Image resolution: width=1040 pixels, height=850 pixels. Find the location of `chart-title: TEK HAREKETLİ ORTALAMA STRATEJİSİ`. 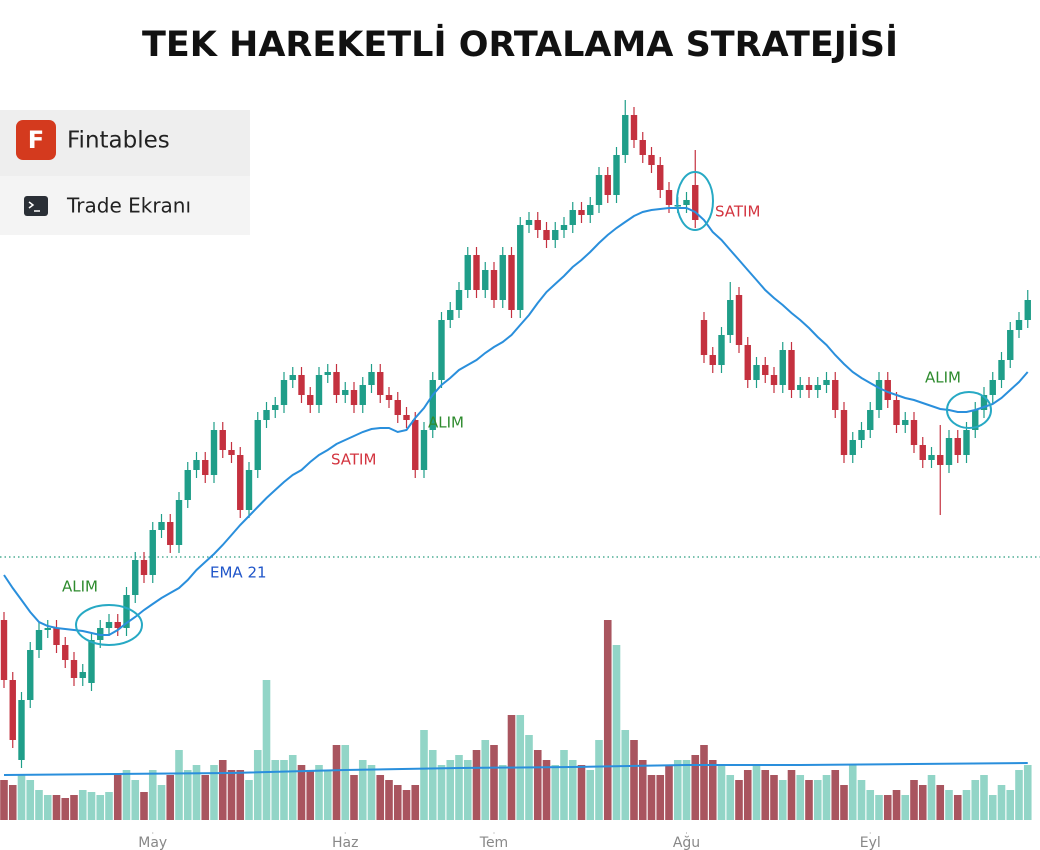

chart-title: TEK HAREKETLİ ORTALAMA STRATEJİSİ is located at coordinates (520, 44).